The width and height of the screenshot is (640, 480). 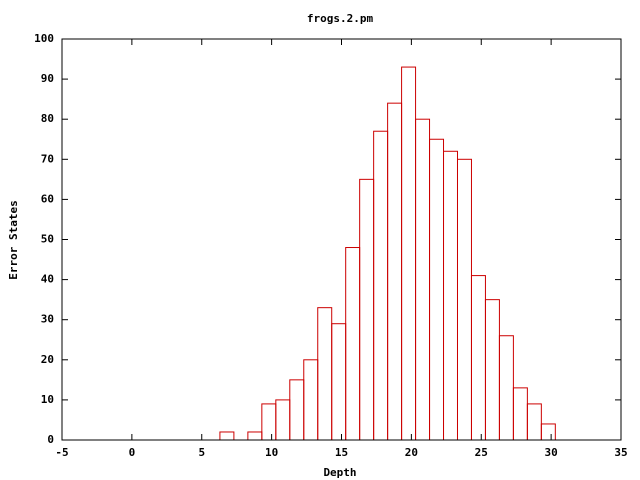 I want to click on y-tick-label: 10, so click(x=47, y=399).